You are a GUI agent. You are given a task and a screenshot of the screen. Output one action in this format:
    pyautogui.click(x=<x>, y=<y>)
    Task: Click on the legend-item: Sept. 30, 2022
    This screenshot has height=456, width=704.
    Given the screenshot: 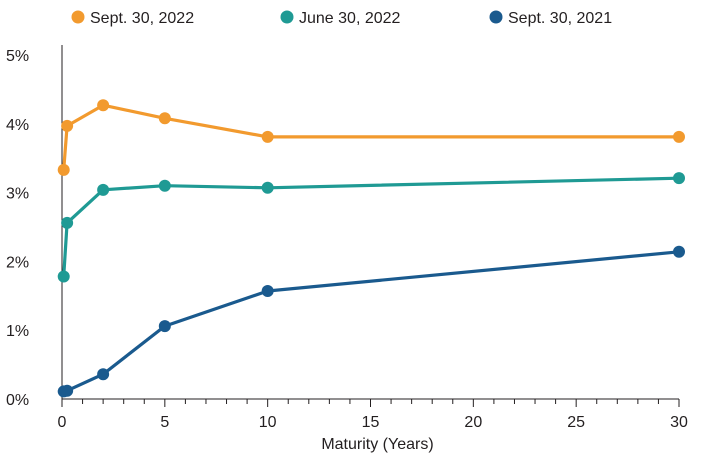 What is the action you would take?
    pyautogui.click(x=133, y=18)
    